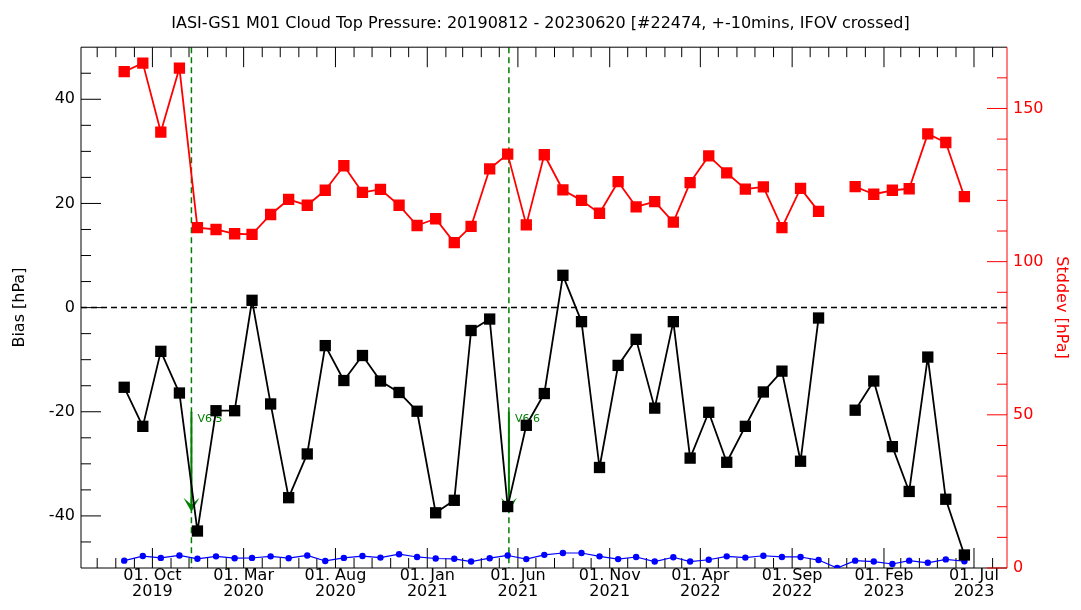 Image resolution: width=1081 pixels, height=610 pixels. Describe the element at coordinates (335, 583) in the screenshot. I see `x-tick-label: 01. Aug 2020` at that location.